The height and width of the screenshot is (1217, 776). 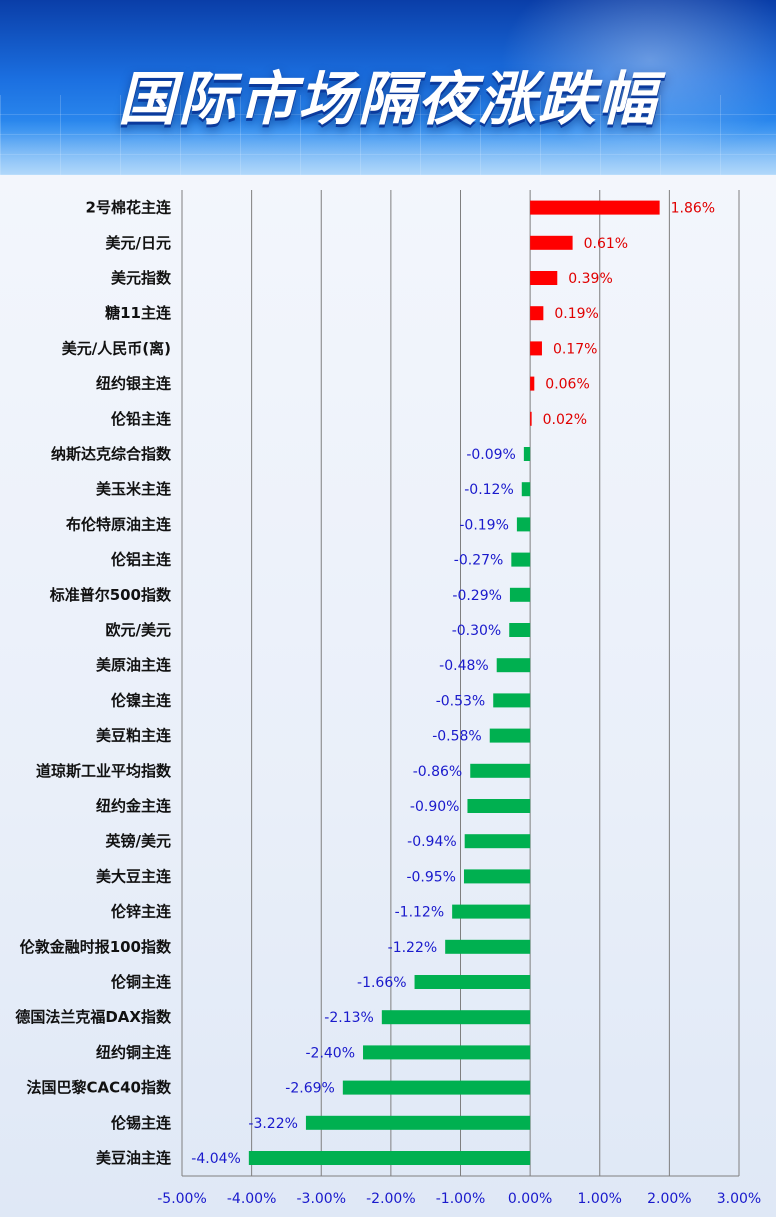 I want to click on data-label: -0.95%, so click(x=431, y=877).